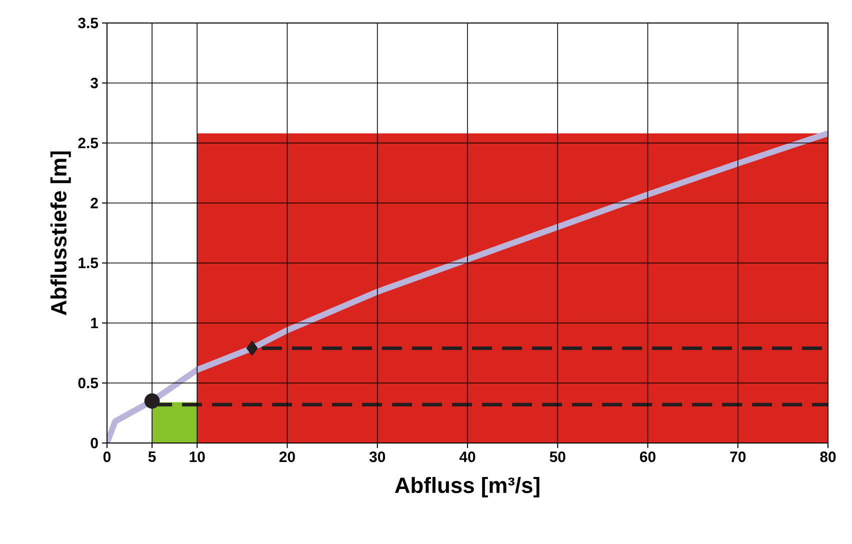  Describe the element at coordinates (152, 457) in the screenshot. I see `x-tick-label: 5` at that location.